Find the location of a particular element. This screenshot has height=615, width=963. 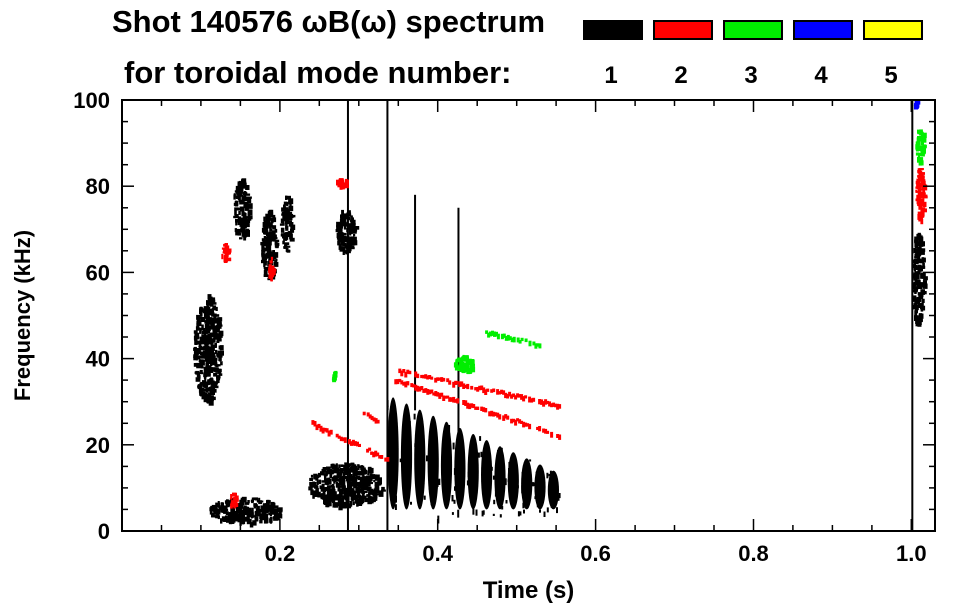

y-tick-label: 20 is located at coordinates (98, 445).